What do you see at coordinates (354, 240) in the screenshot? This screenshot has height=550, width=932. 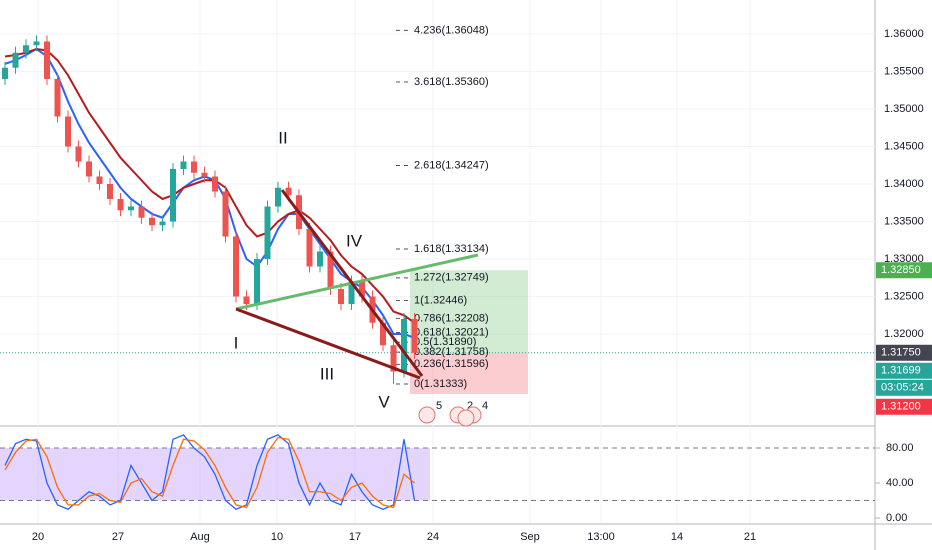 I see `wave-label: IV` at bounding box center [354, 240].